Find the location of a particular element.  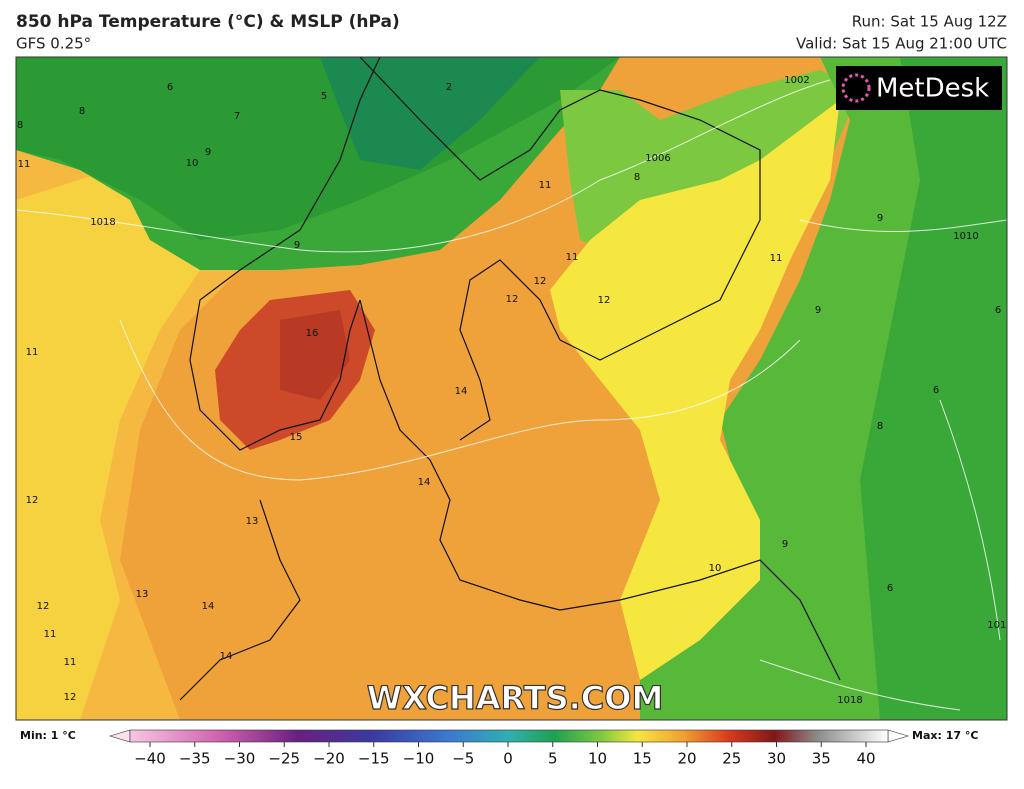

colorbar-tick-label: 5 is located at coordinates (553, 759).